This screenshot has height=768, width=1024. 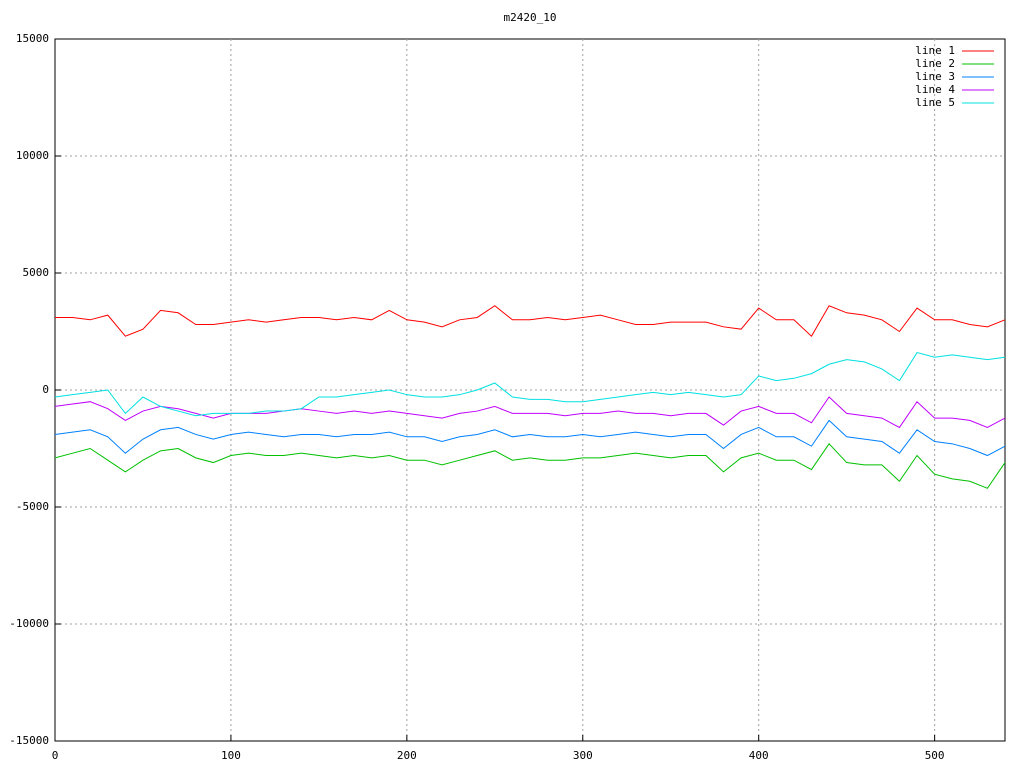 I want to click on x-tick-label: 500, so click(x=935, y=755).